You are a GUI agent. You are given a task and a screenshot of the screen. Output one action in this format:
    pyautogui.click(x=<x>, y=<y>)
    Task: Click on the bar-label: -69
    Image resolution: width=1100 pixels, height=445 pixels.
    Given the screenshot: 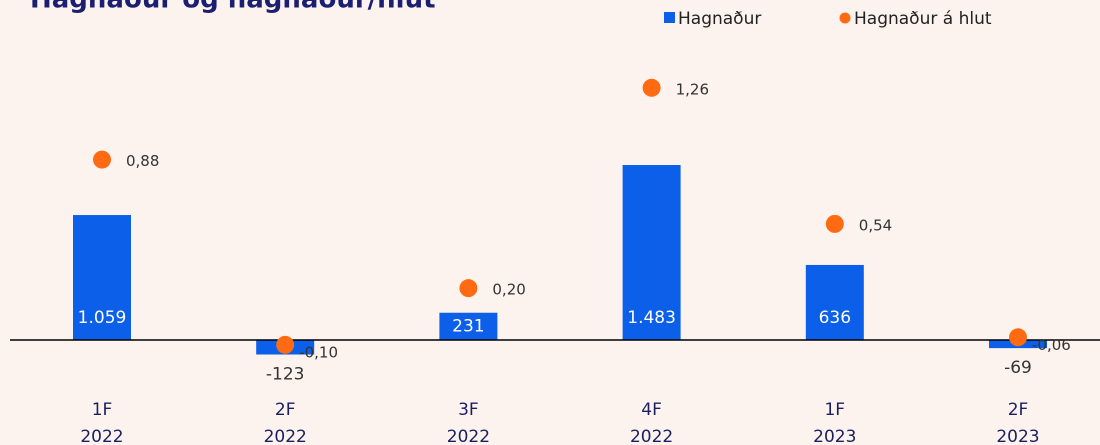 What is the action you would take?
    pyautogui.click(x=1018, y=368)
    